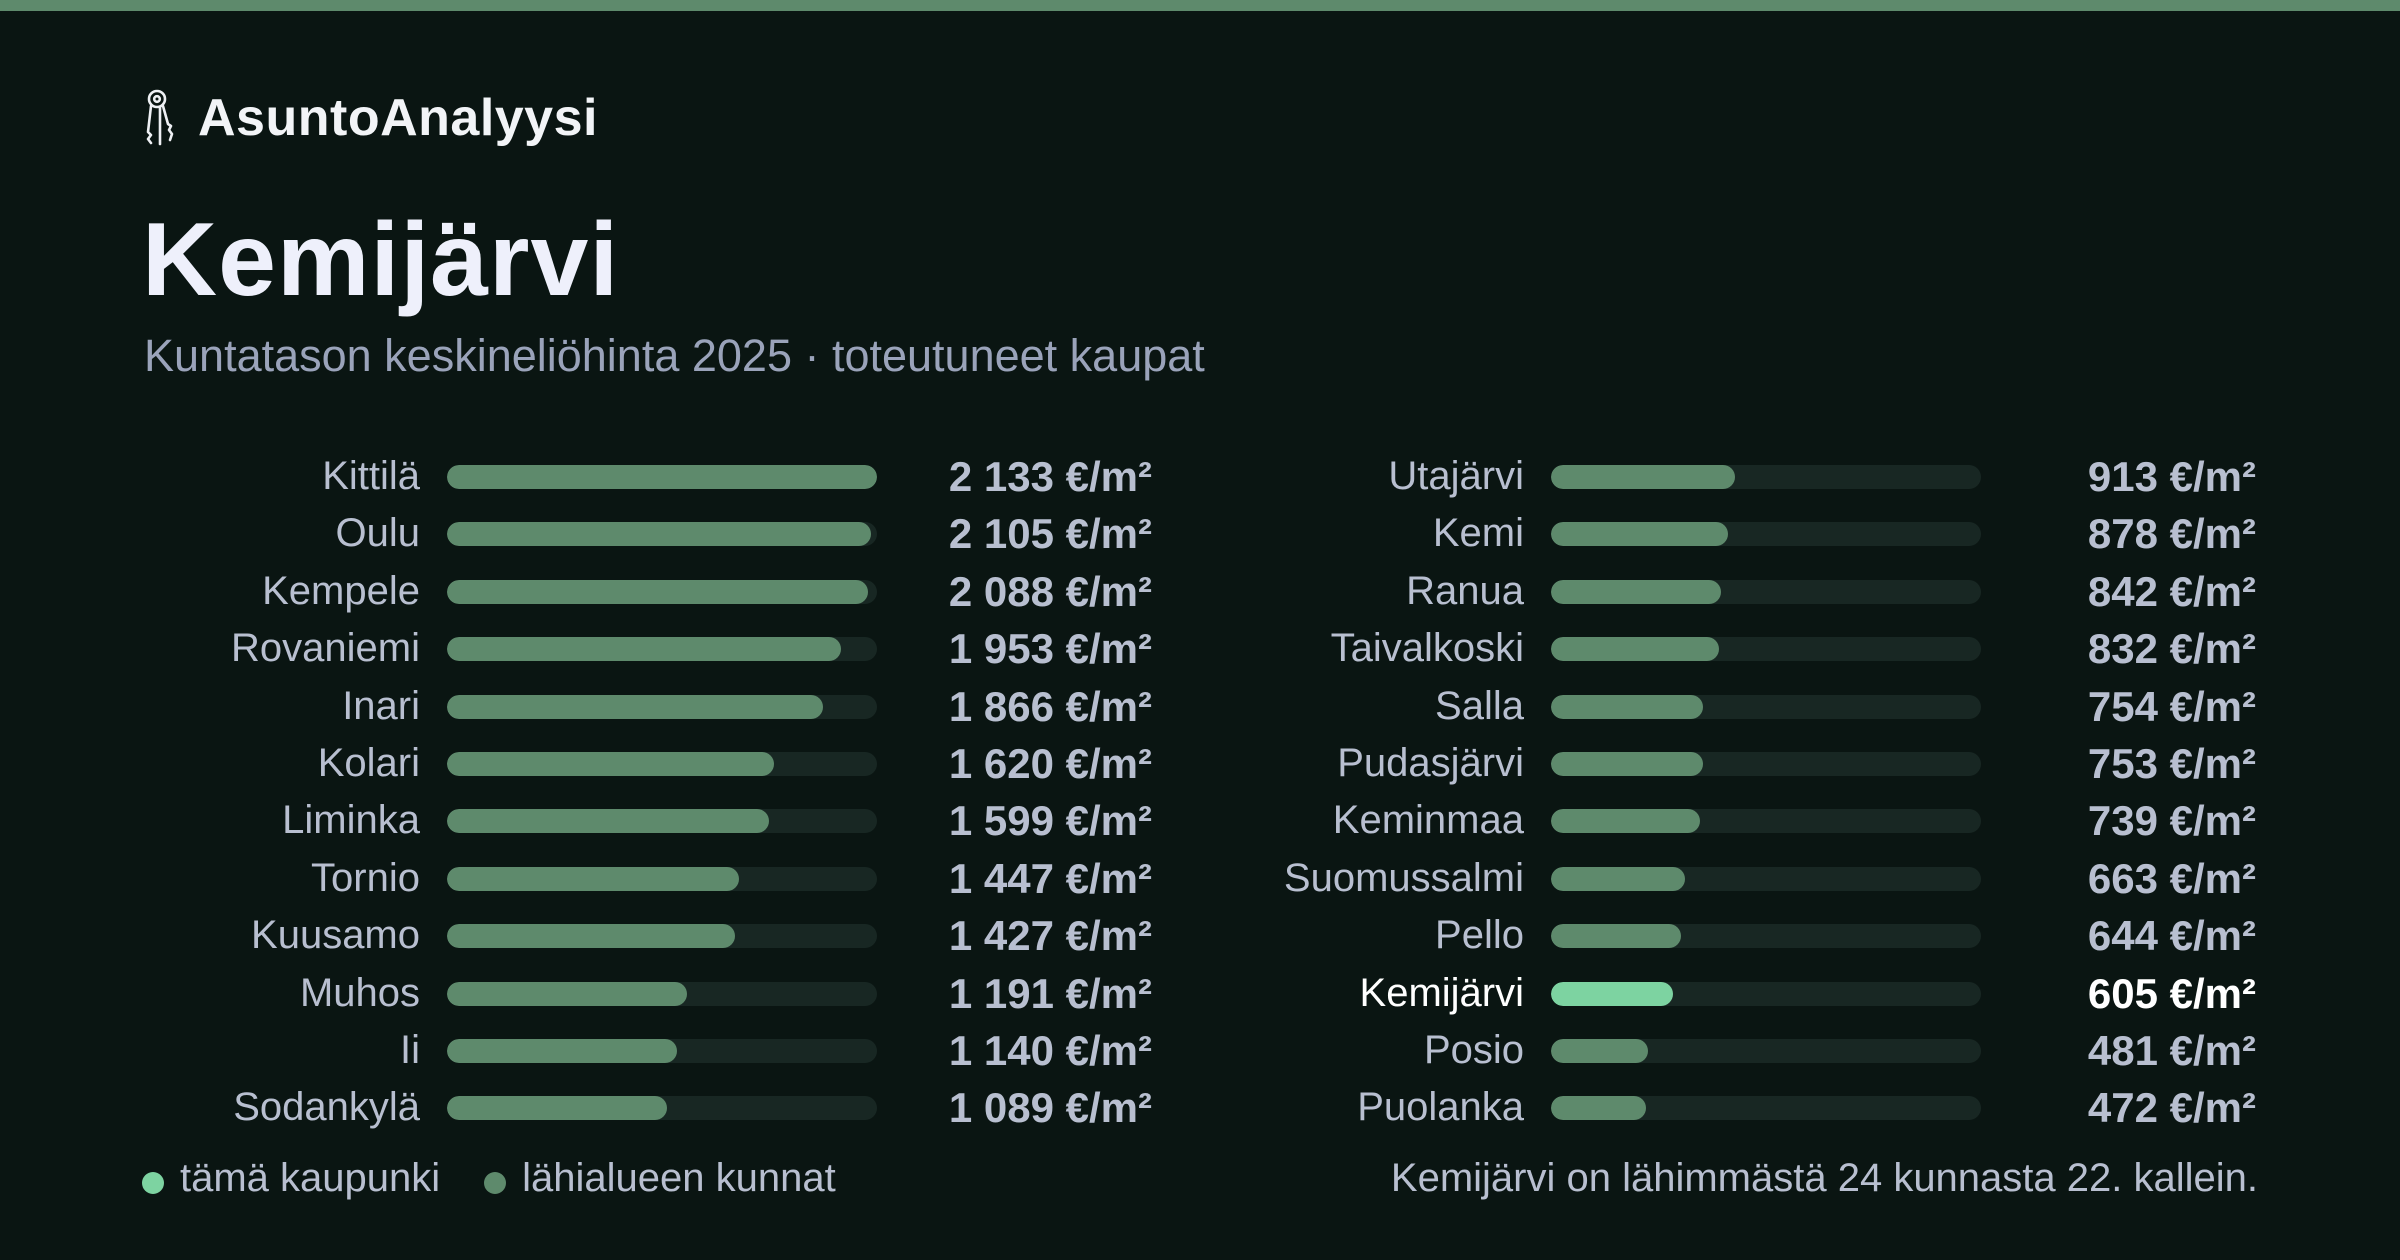 This screenshot has height=1260, width=2400. Describe the element at coordinates (1050, 993) in the screenshot. I see `bar-value-label: 1 191 €/m²` at that location.